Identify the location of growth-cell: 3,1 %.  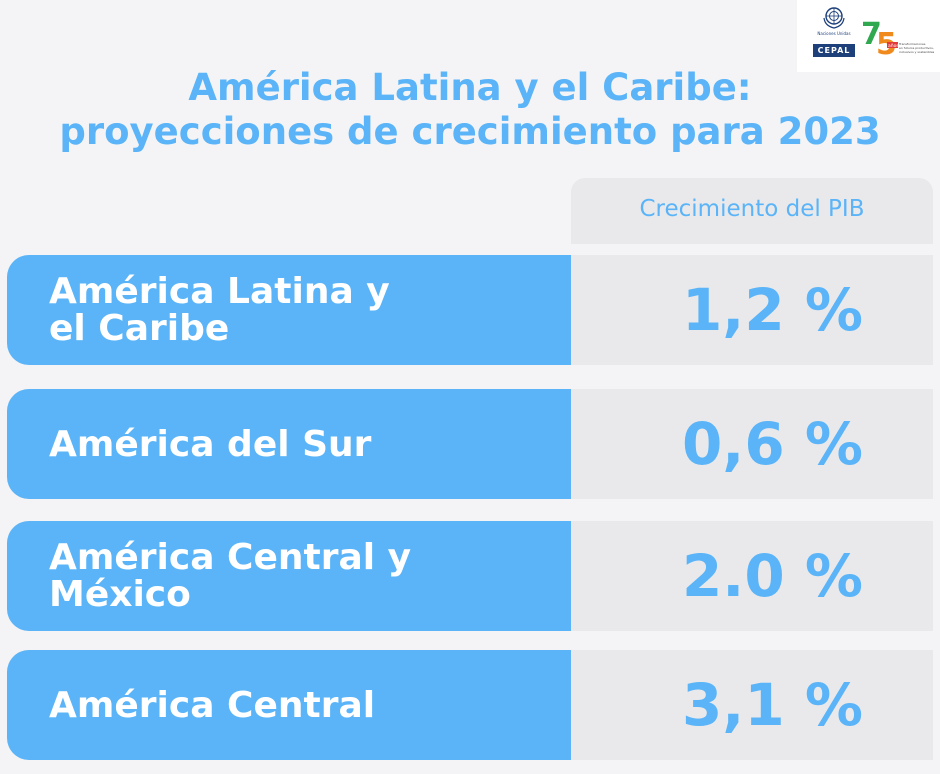
(752, 705).